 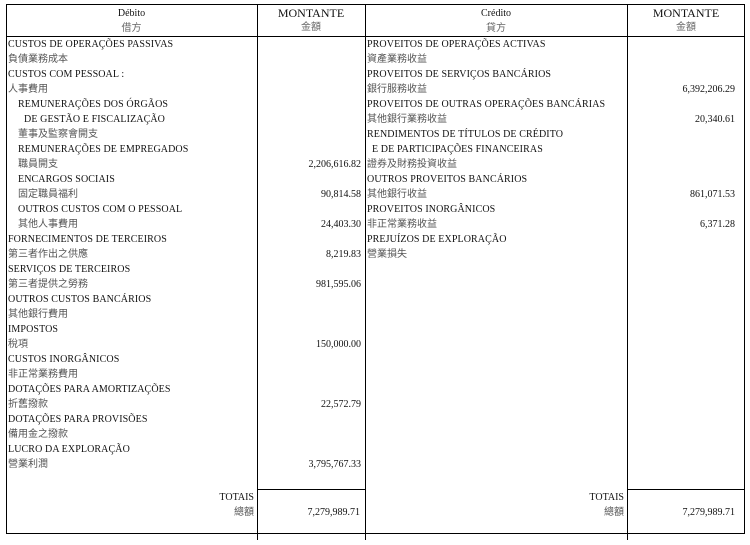 What do you see at coordinates (486, 104) in the screenshot?
I see `row-label: PROVEITOS DE OUTRAS OPERAÇÕES BANCÁRIAS` at bounding box center [486, 104].